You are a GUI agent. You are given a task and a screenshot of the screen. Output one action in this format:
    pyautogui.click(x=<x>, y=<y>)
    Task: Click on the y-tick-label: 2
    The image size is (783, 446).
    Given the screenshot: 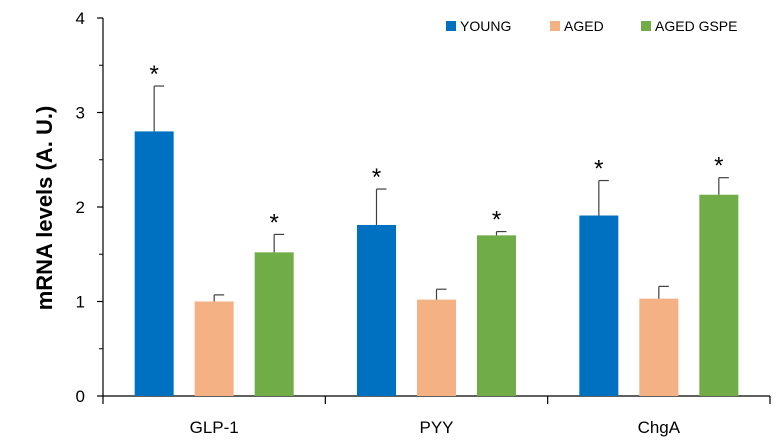 What is the action you would take?
    pyautogui.click(x=80, y=207)
    